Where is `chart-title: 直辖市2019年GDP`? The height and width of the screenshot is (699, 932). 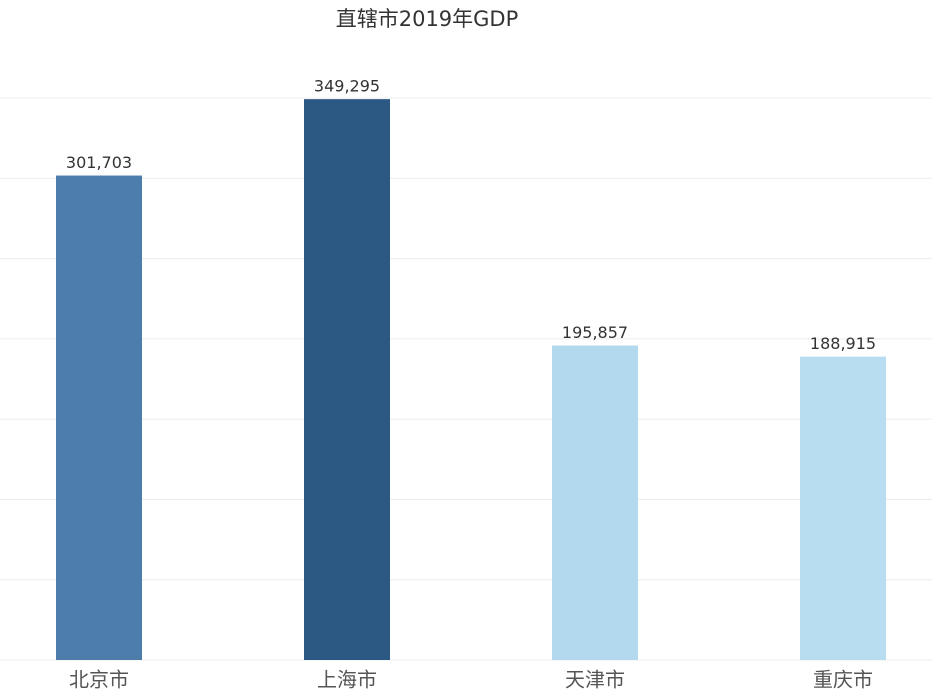
chart-title: 直辖市2019年GDP is located at coordinates (427, 19).